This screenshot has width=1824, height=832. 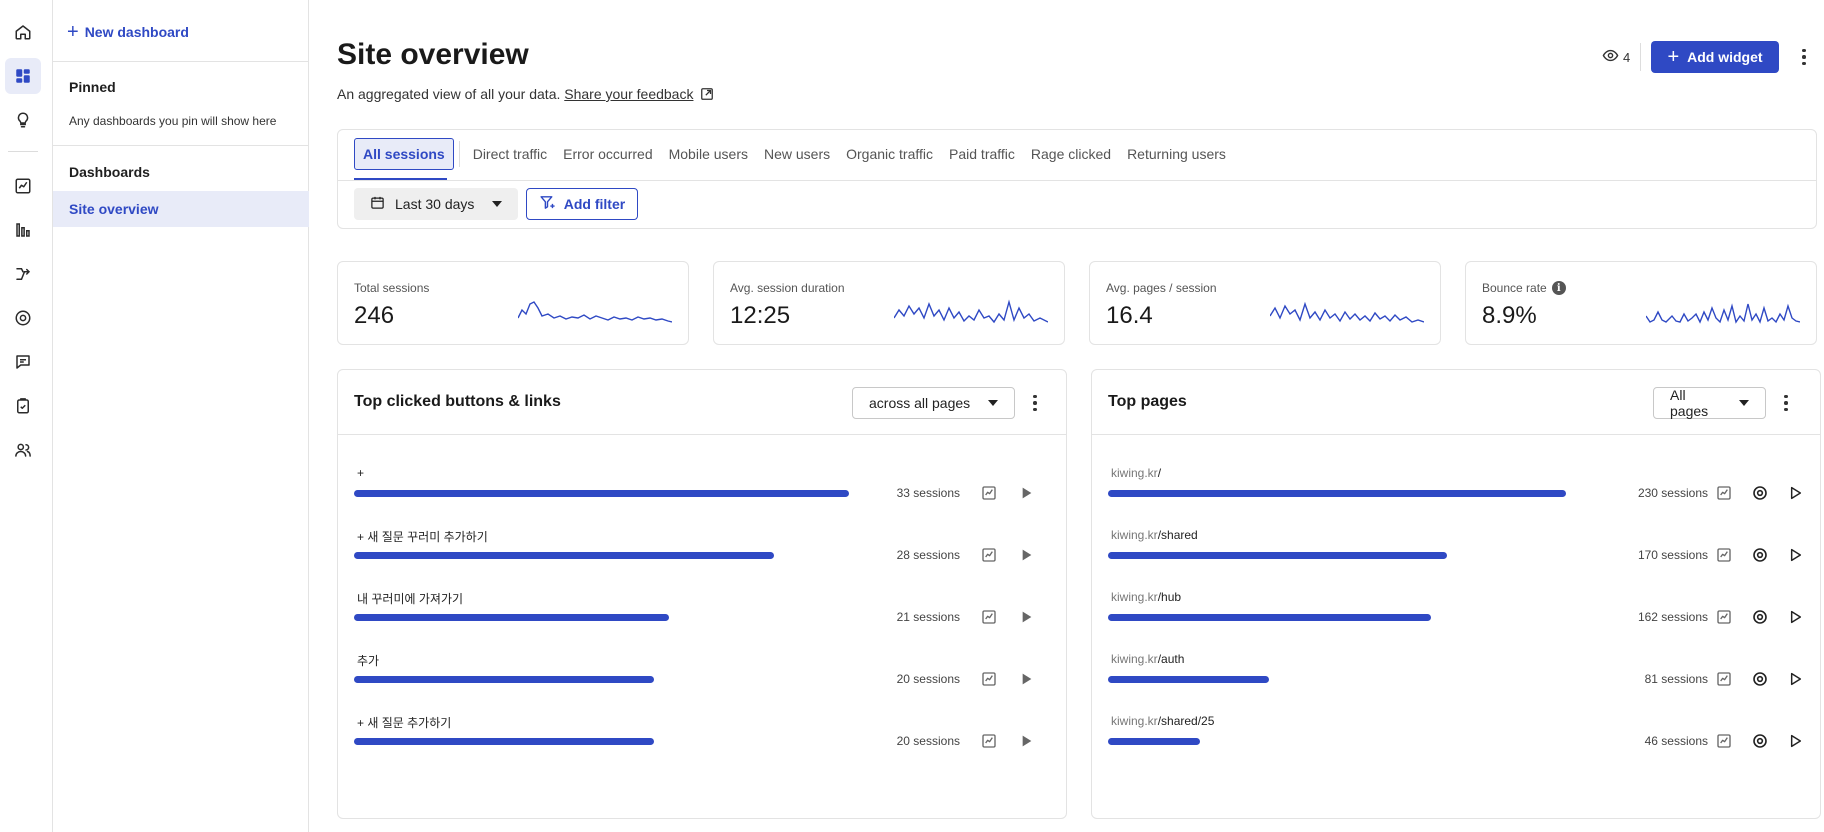 What do you see at coordinates (449, 94) in the screenshot?
I see `subtitle-text: An aggregated view of all your data.` at bounding box center [449, 94].